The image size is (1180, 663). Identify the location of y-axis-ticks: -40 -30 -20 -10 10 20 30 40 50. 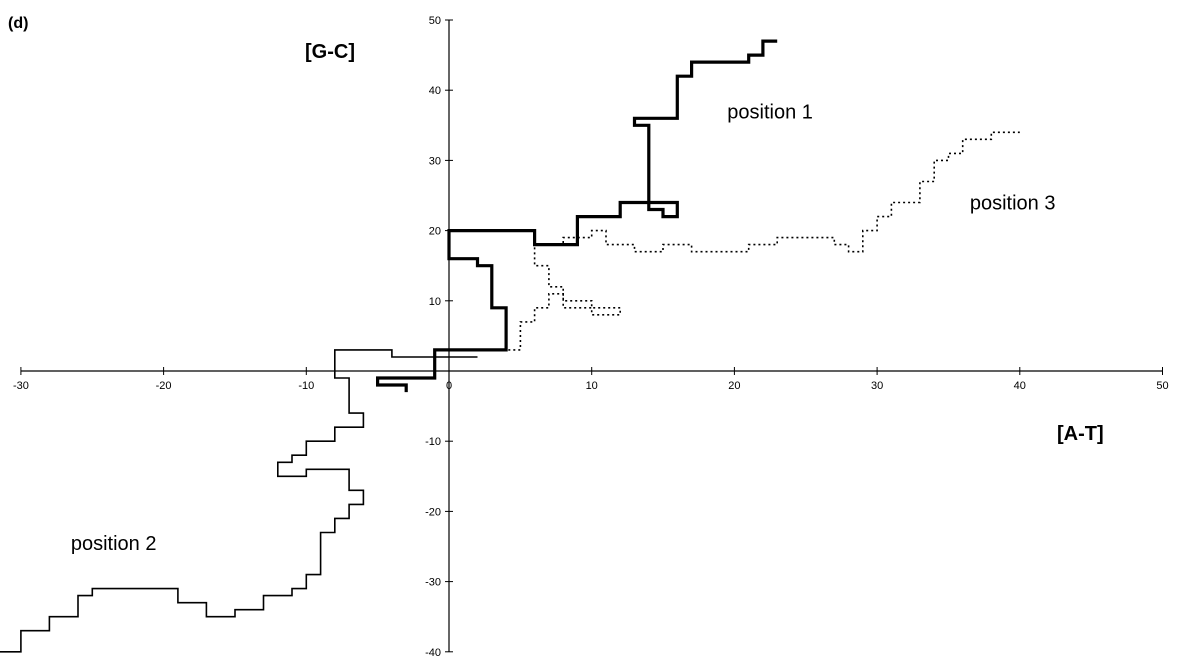
(439, 337).